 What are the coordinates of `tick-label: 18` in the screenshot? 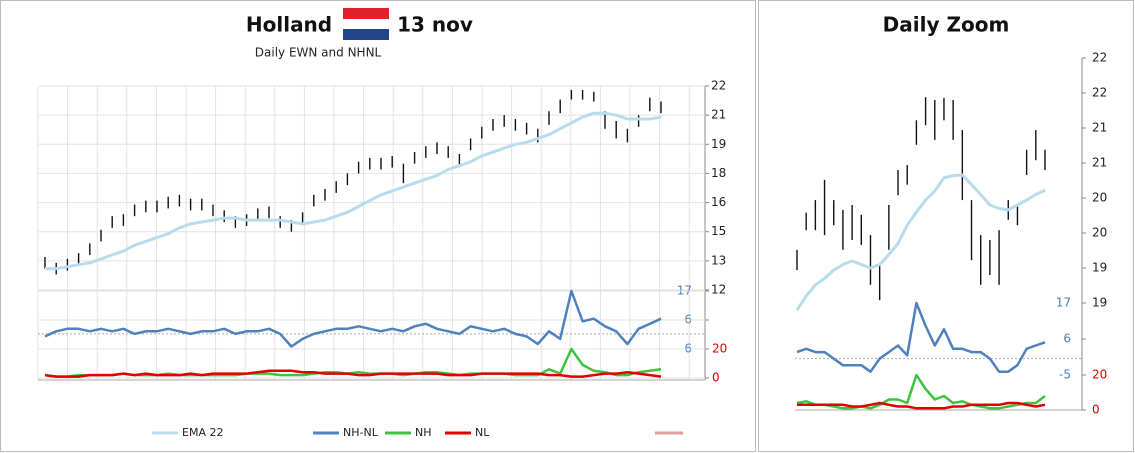 It's located at (718, 173).